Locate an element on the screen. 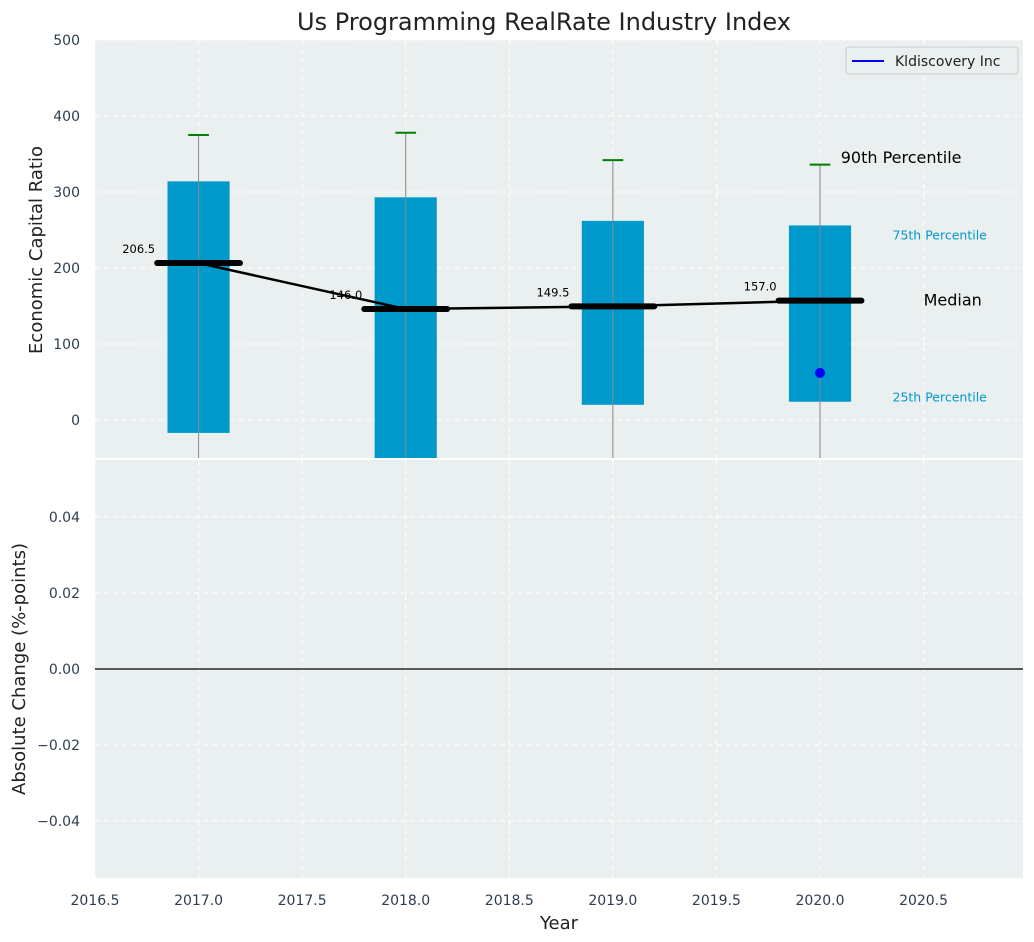 Image resolution: width=1034 pixels, height=942 pixels. bottom-y-axis-label: Absolute Change (%-points) is located at coordinates (19, 669).